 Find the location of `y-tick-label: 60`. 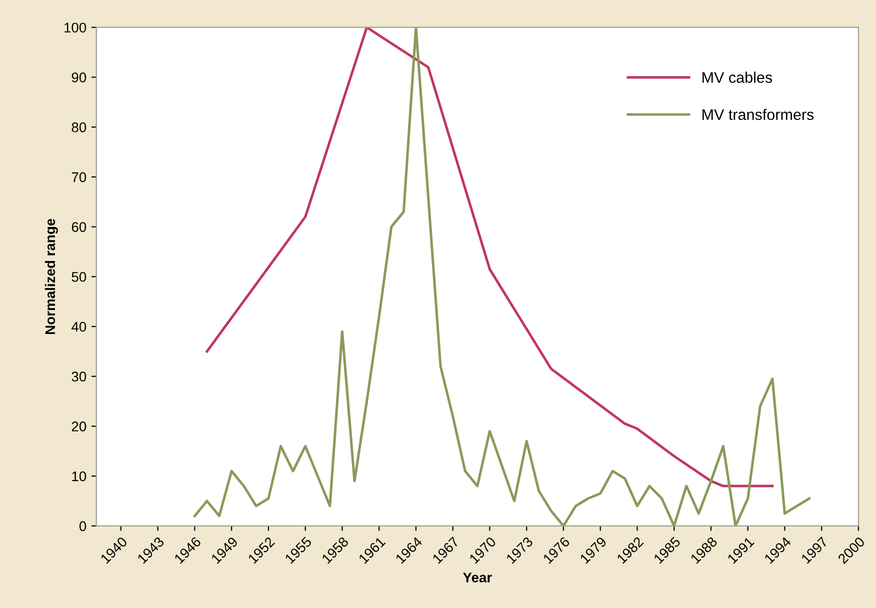

y-tick-label: 60 is located at coordinates (79, 227).